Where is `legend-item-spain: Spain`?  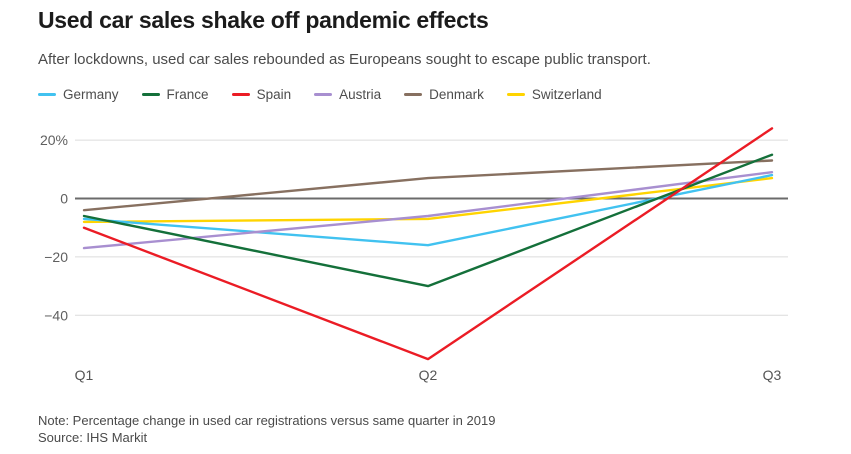
legend-item-spain: Spain is located at coordinates (261, 94).